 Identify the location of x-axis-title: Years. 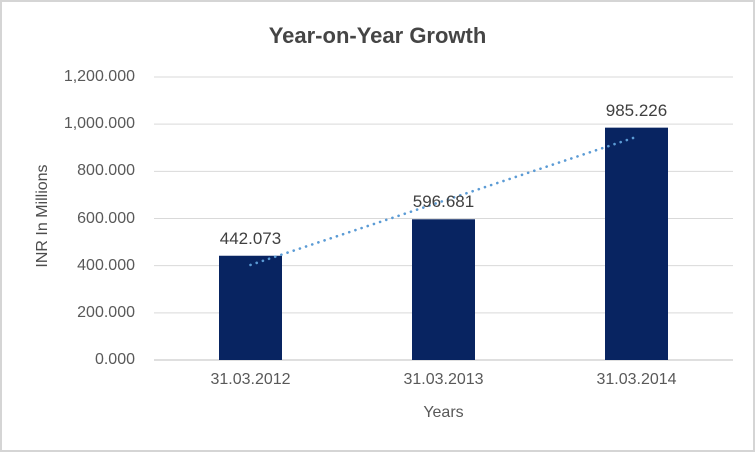
(443, 412).